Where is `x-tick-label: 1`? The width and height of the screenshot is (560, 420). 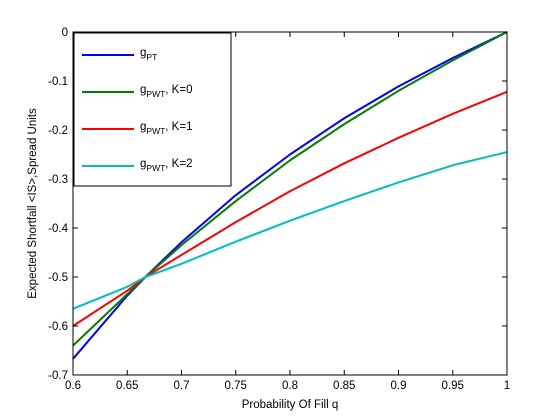
x-tick-label: 1 is located at coordinates (507, 386).